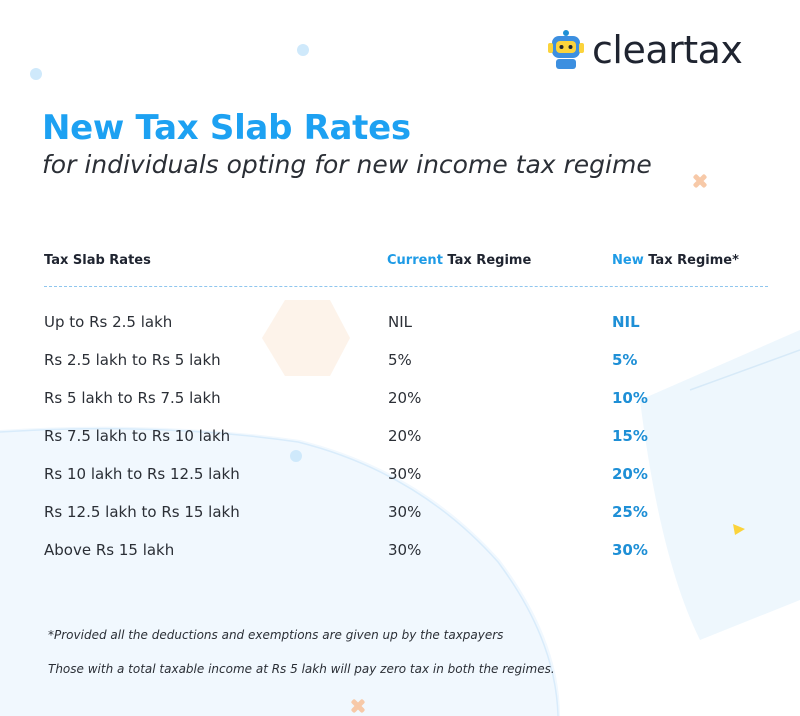 The height and width of the screenshot is (716, 800). What do you see at coordinates (132, 360) in the screenshot?
I see `slab-cell: Rs 2.5 lakh to Rs 5 lakh` at bounding box center [132, 360].